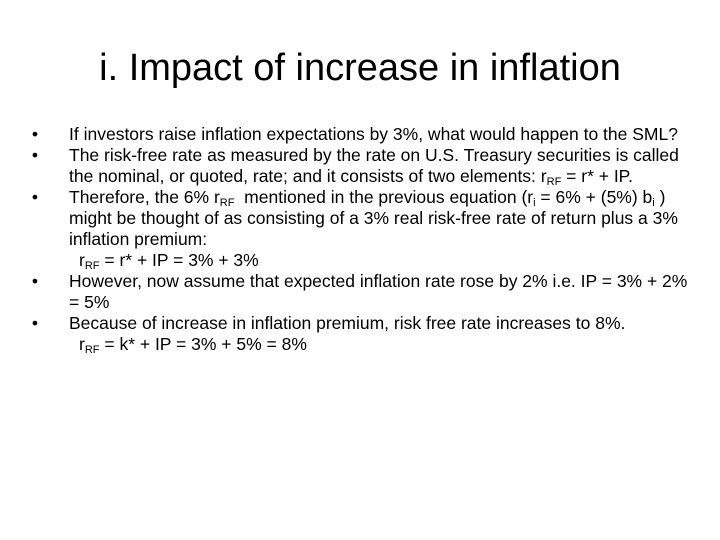 The width and height of the screenshot is (720, 540). Describe the element at coordinates (597, 176) in the screenshot. I see `bullet-text-tail: = r* + IP.` at that location.